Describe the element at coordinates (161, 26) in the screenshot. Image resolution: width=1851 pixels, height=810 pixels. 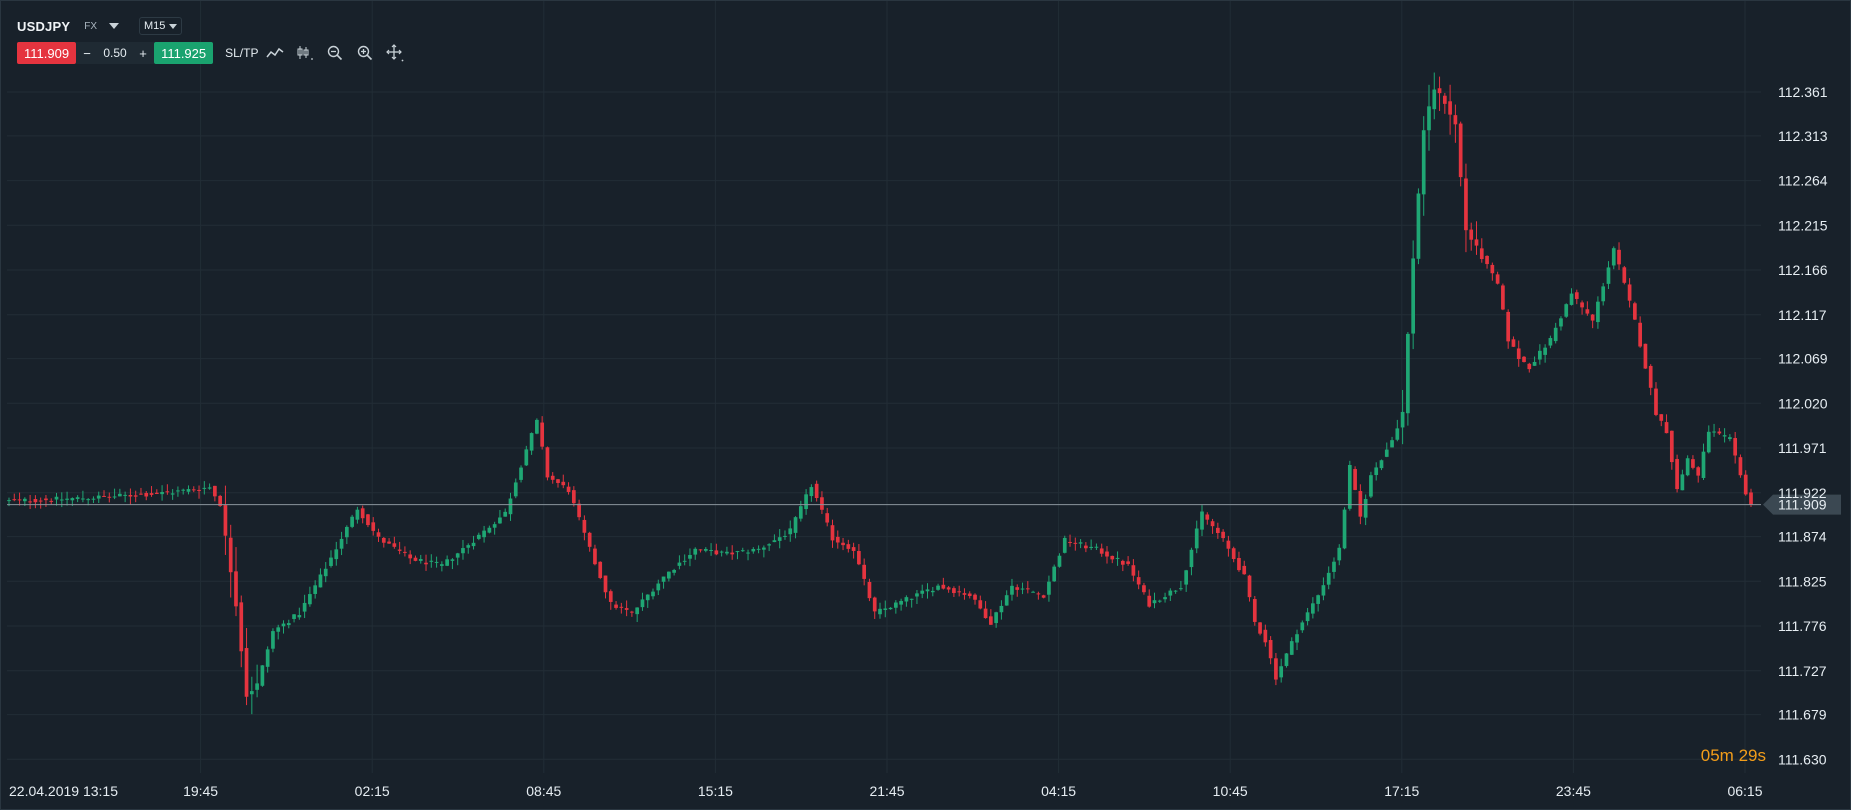
I see `timeframe-selector: M15` at that location.